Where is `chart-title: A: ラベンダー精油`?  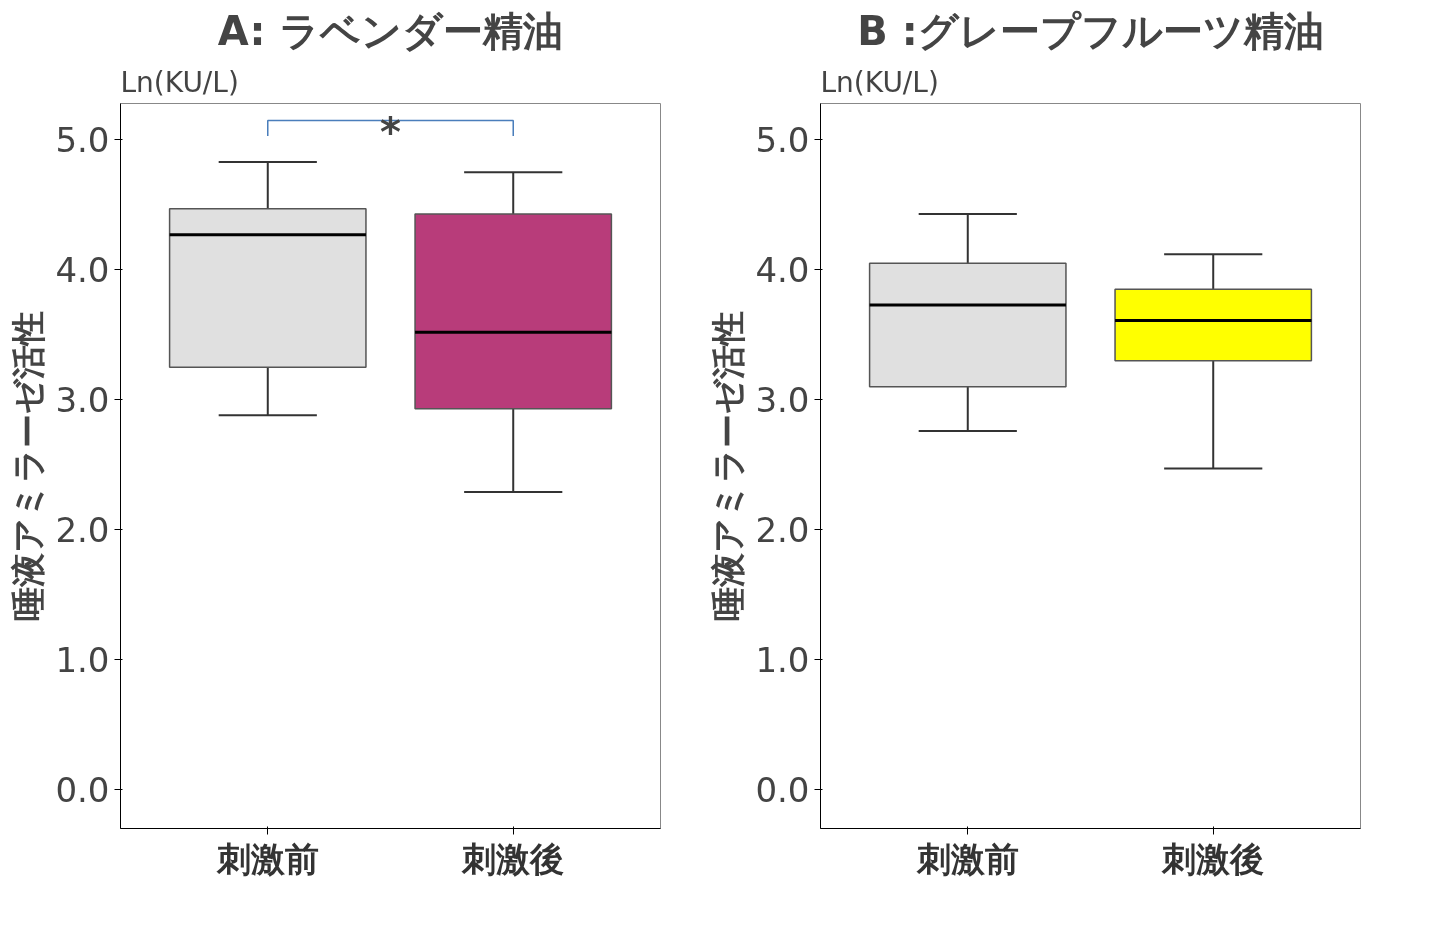 chart-title: A: ラベンダー精油 is located at coordinates (390, 30).